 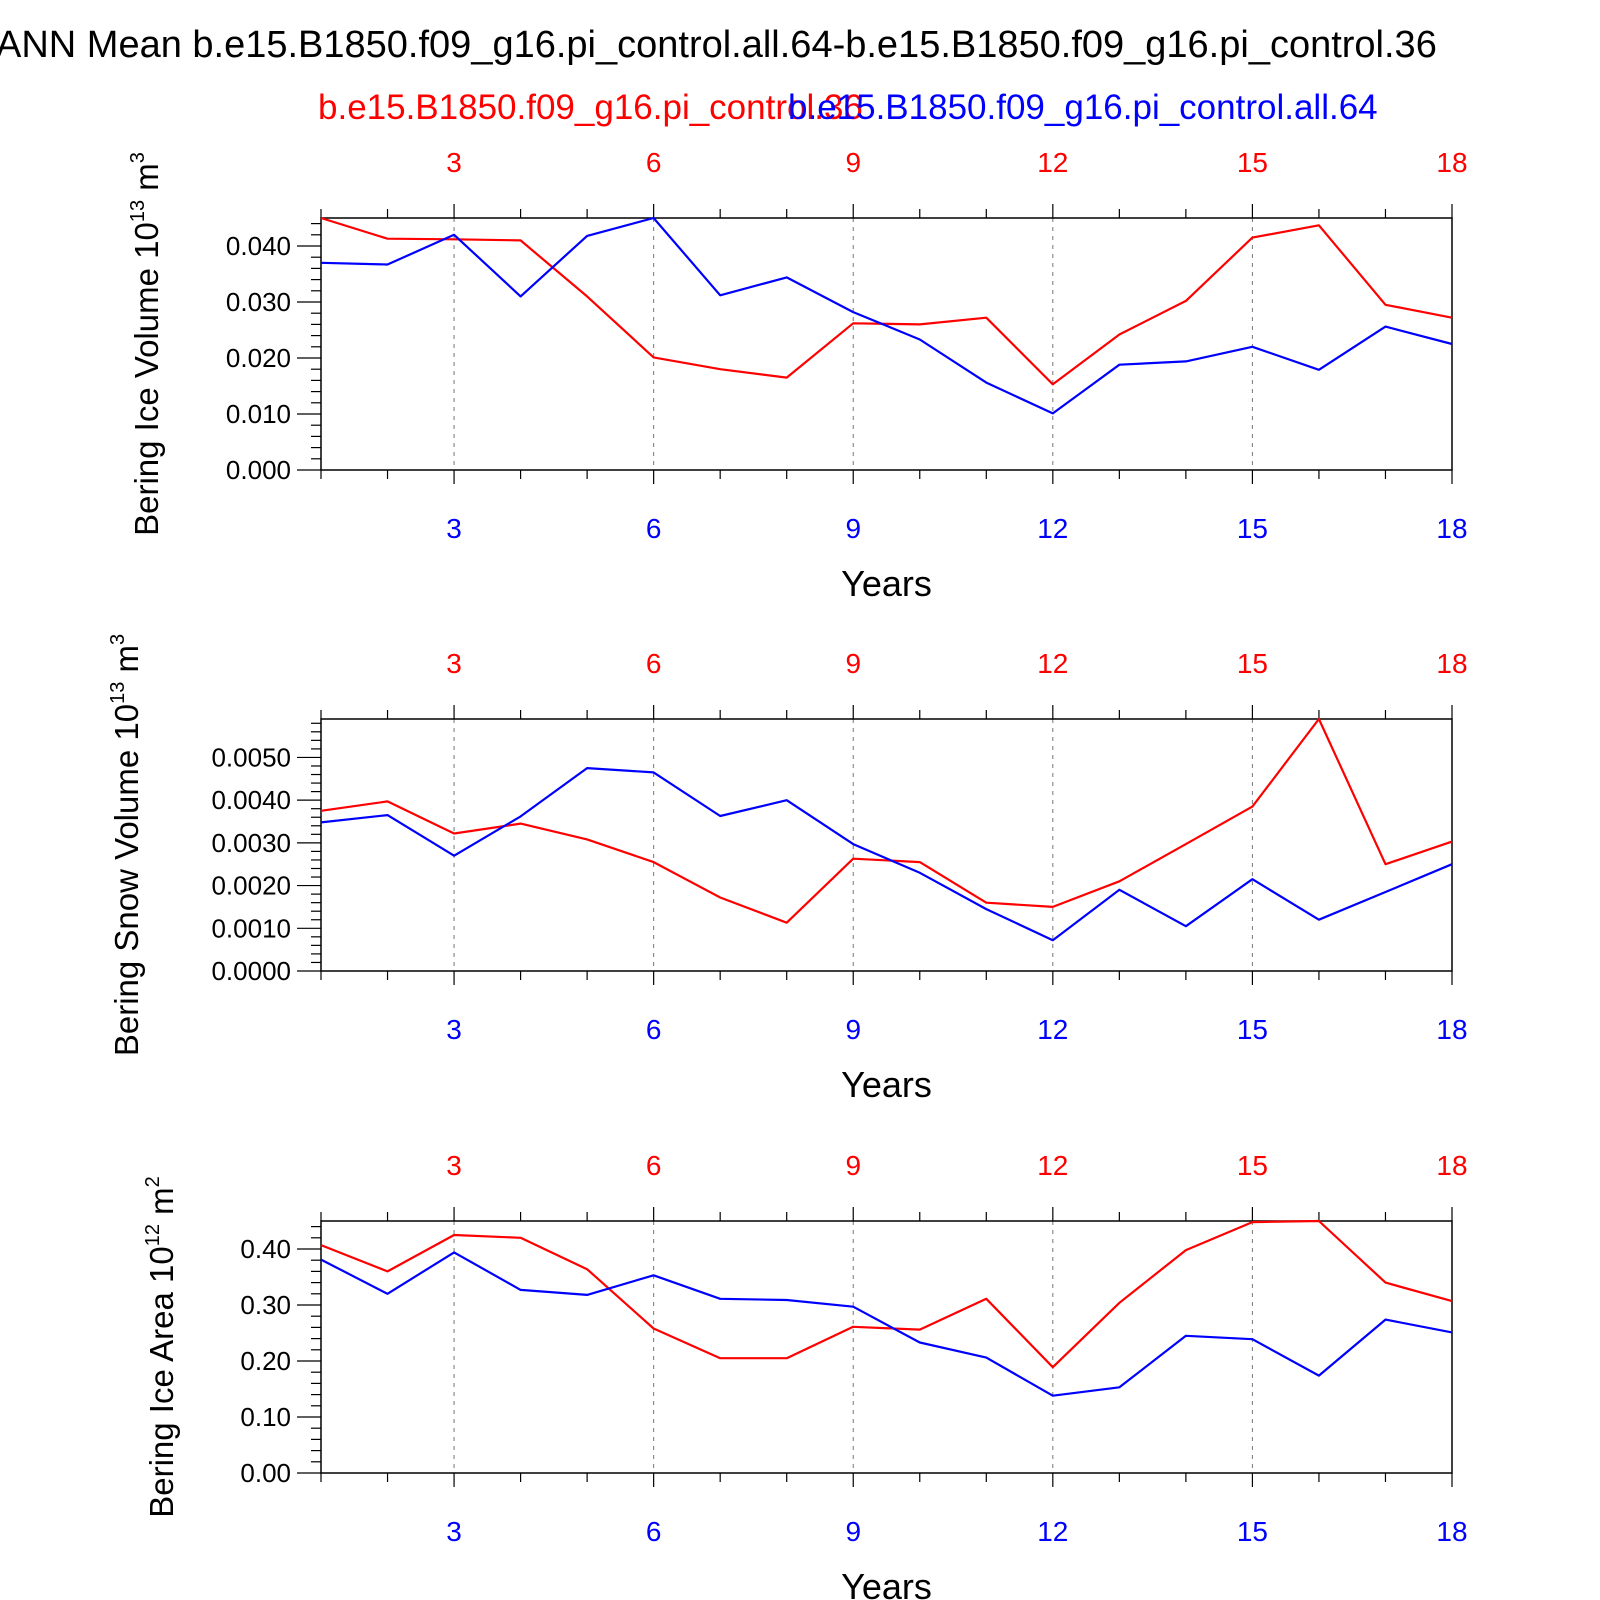 I want to click on y-tick-label: 0.0010, so click(x=251, y=928).